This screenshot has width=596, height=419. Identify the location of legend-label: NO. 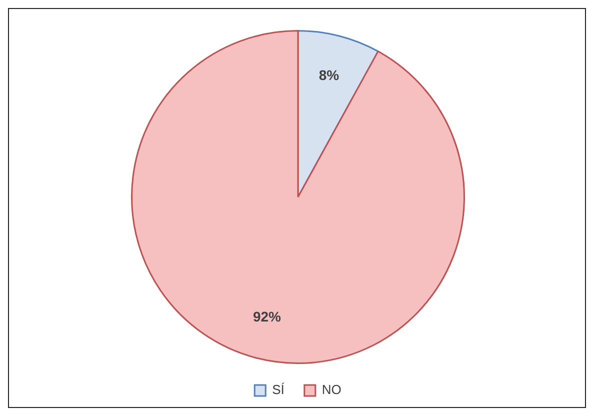
(332, 390).